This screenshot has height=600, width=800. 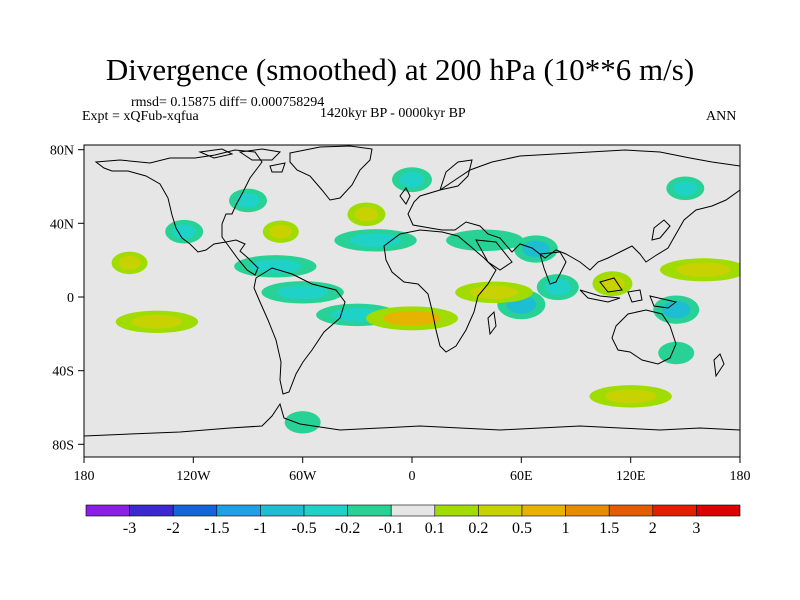 I want to click on y-tick-label: 40S, so click(x=63, y=372).